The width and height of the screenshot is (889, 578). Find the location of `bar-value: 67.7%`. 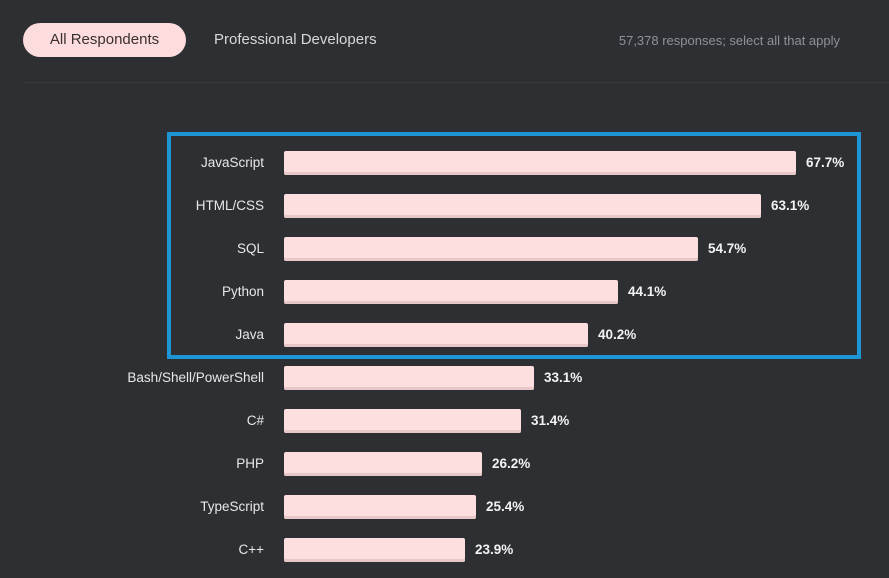

bar-value: 67.7% is located at coordinates (825, 162).